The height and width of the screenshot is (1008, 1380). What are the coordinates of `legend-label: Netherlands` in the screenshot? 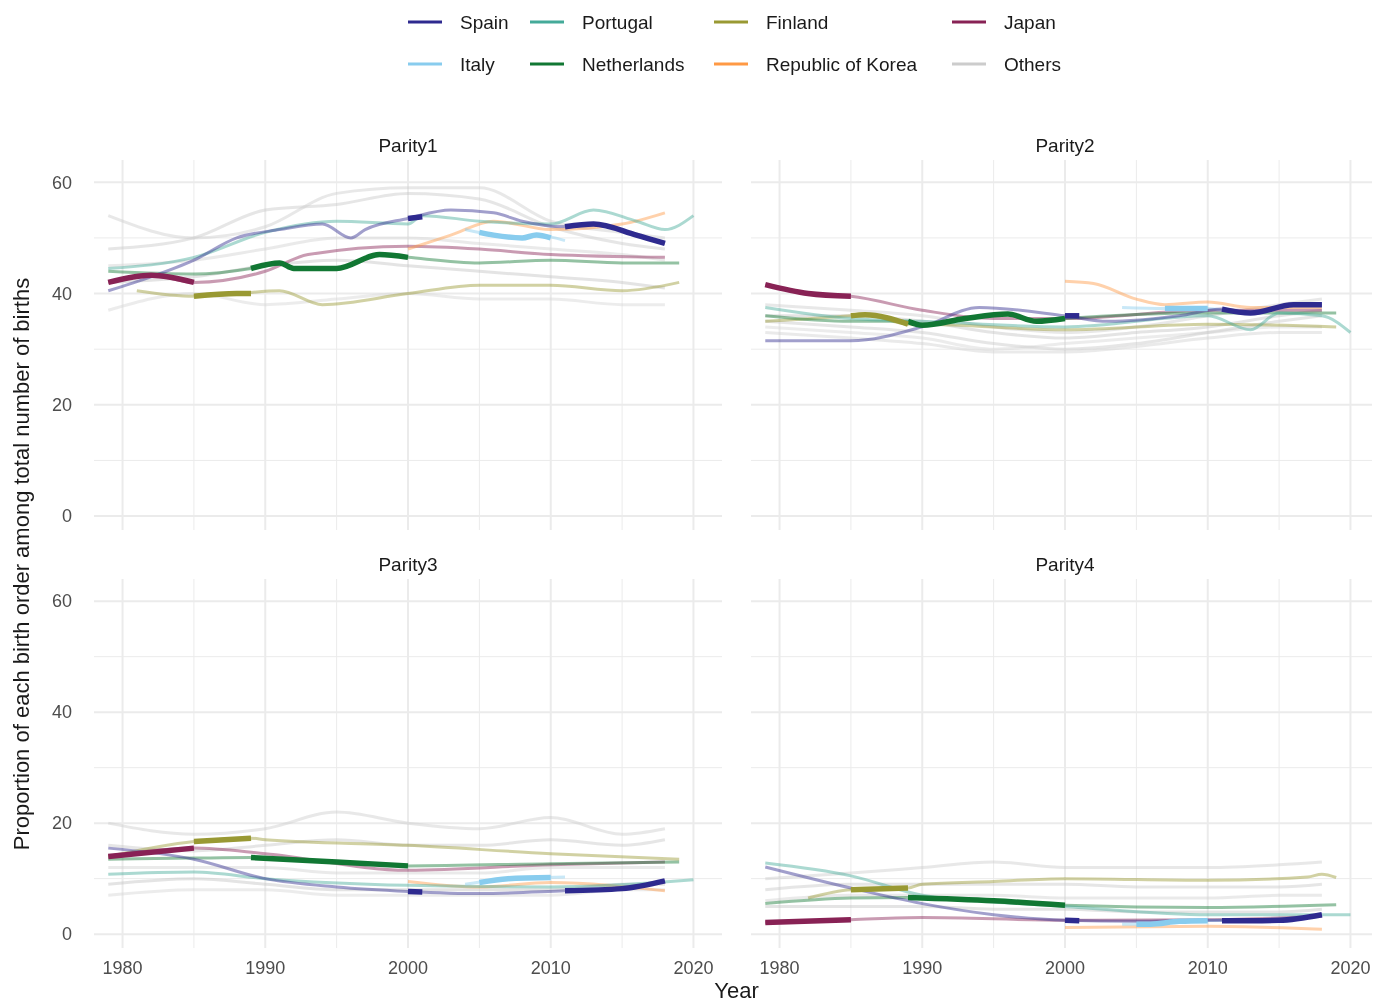 It's located at (633, 64).